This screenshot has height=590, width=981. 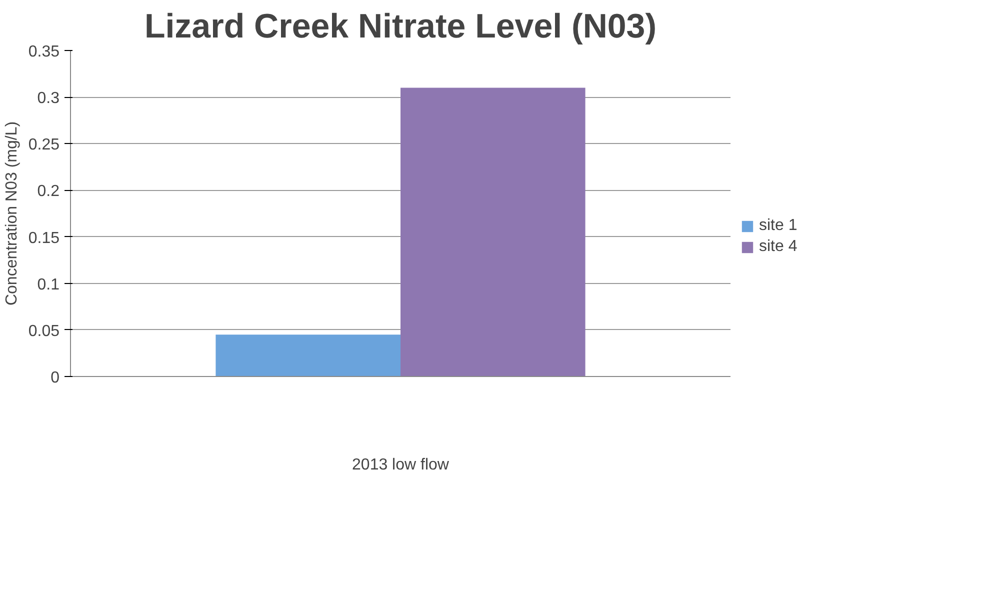 I want to click on legend-label: site 4, so click(x=778, y=247).